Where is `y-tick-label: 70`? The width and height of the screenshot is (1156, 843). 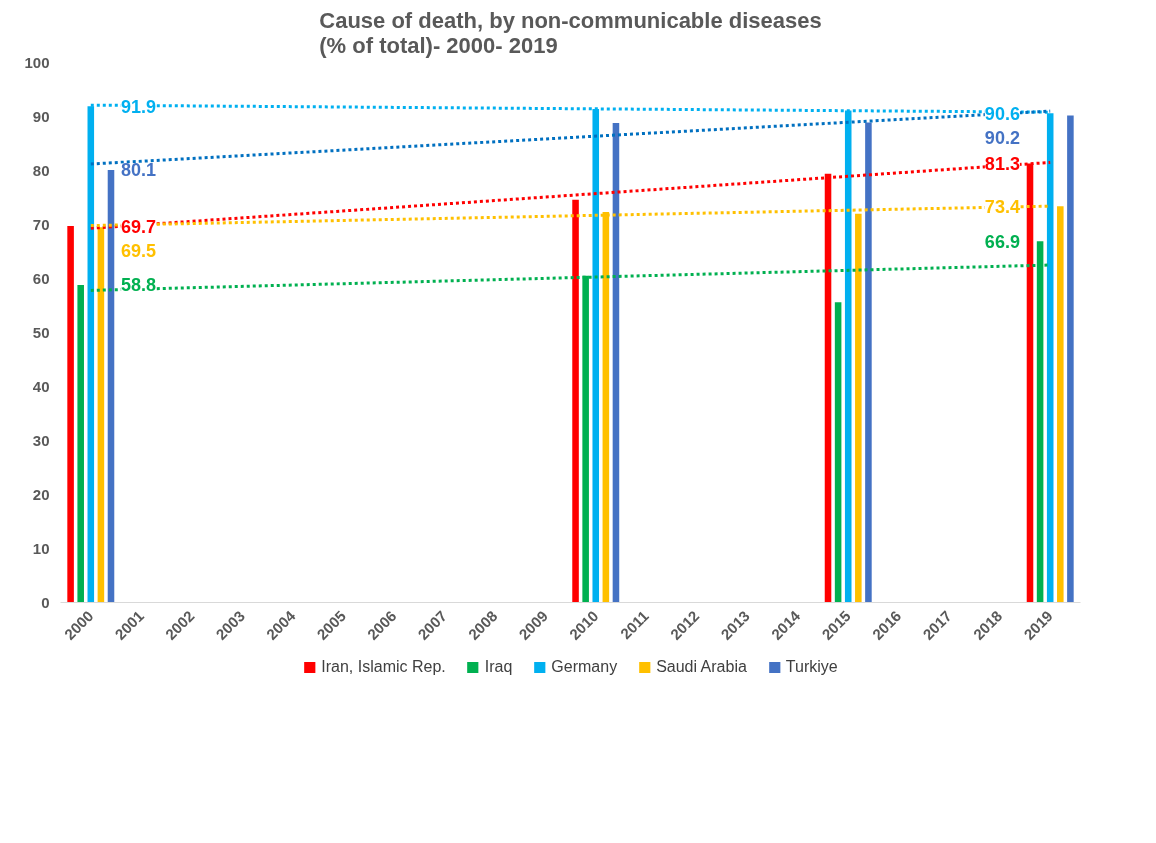
y-tick-label: 70 is located at coordinates (41, 224).